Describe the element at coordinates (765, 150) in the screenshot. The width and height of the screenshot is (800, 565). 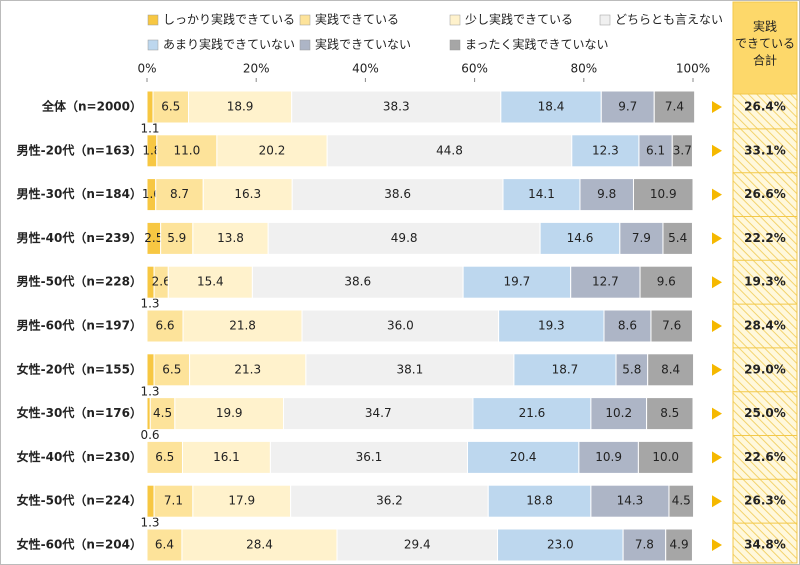
I see `summary-value: 33.1%` at that location.